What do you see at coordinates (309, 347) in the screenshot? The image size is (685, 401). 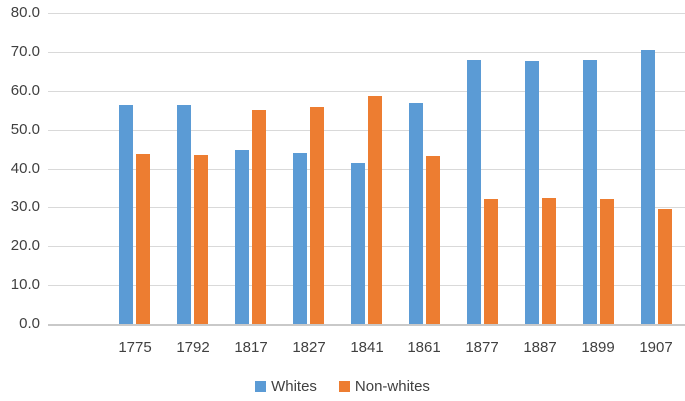 I see `x-axis-tick-1827: 1827` at bounding box center [309, 347].